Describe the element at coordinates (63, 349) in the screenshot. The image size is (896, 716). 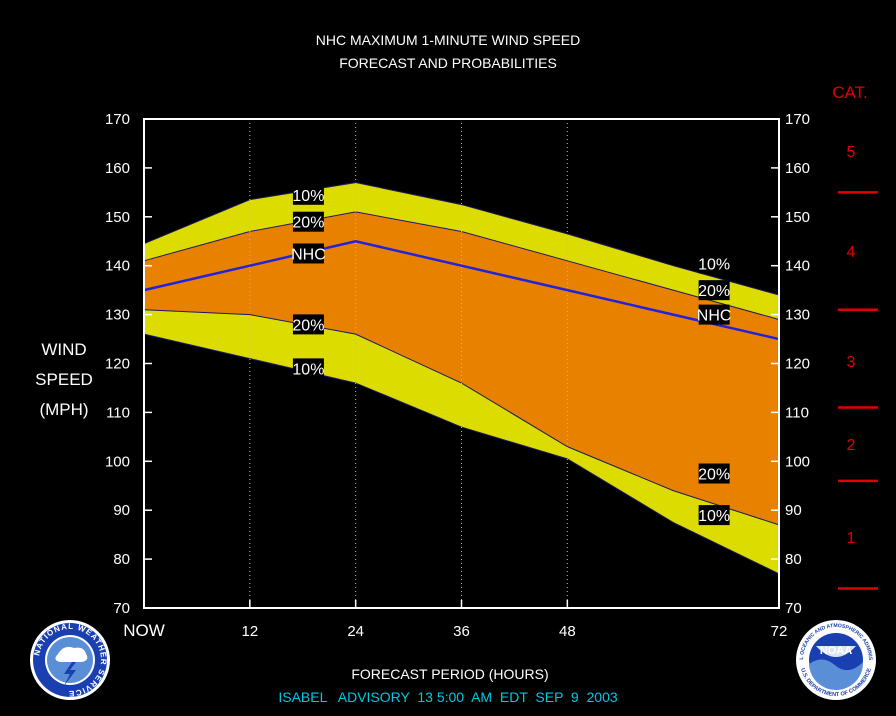
I see `y-axis-label-line-1: WIND` at that location.